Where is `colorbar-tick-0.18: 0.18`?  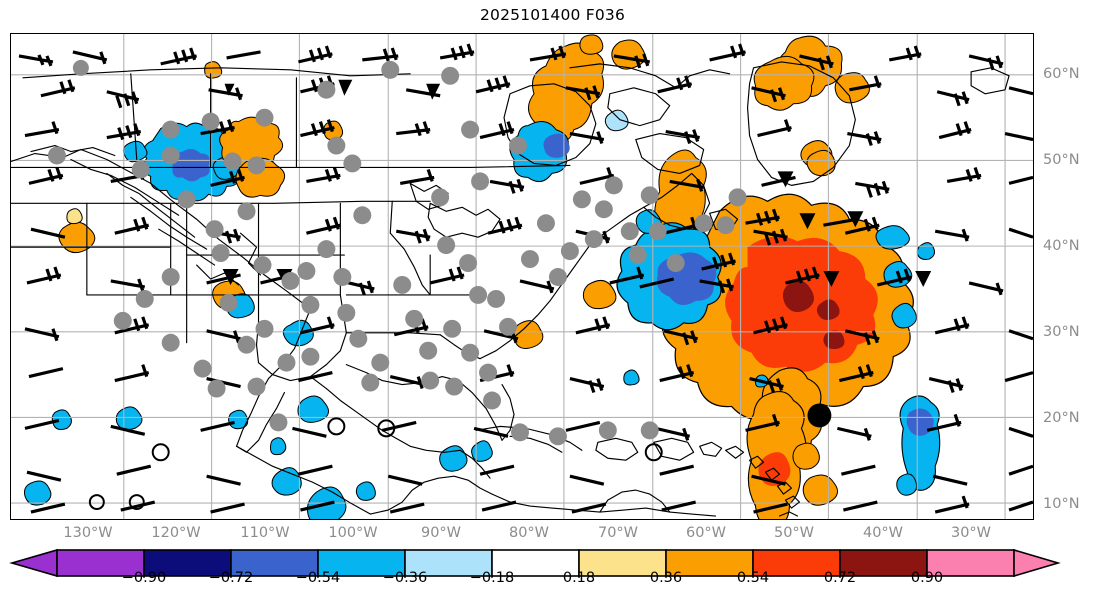 colorbar-tick-0.18: 0.18 is located at coordinates (579, 578).